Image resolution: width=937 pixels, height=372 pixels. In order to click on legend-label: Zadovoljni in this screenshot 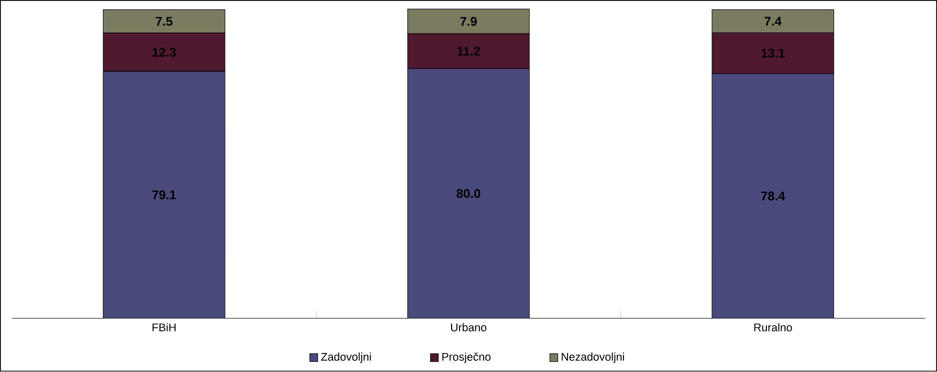, I will do `click(346, 358)`.